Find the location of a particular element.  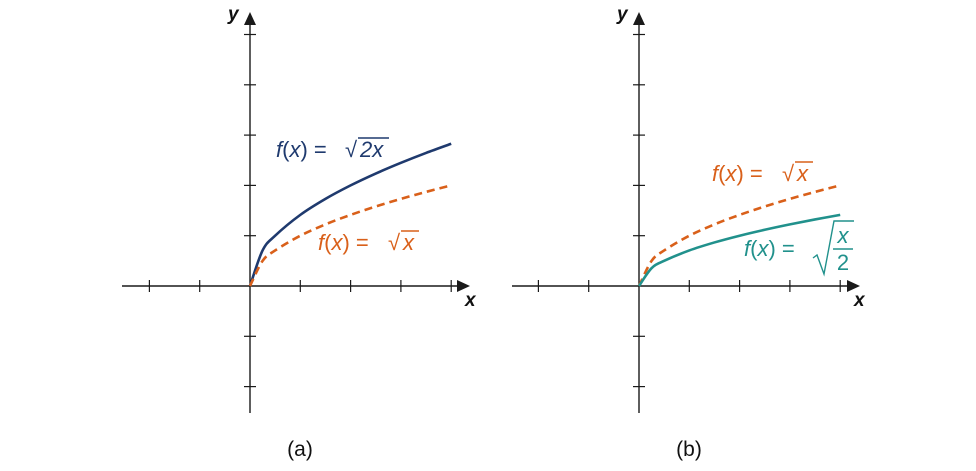

panel-a-label-sqrt-x-radicand: x is located at coordinates (408, 242).